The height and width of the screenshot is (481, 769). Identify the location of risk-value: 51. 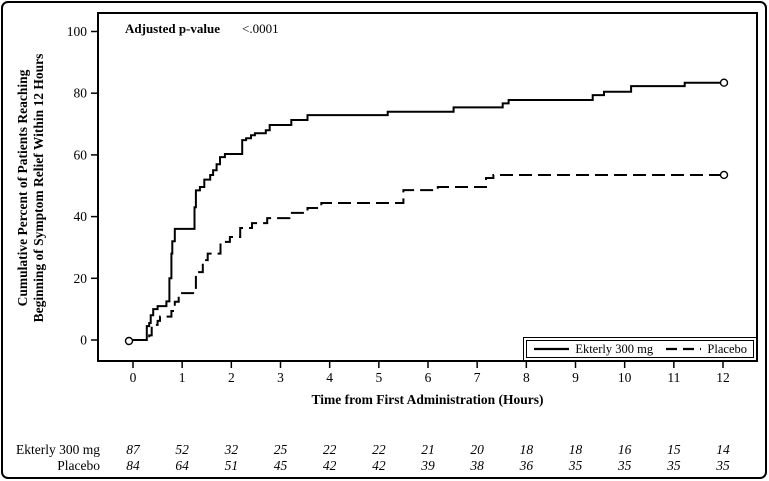
(231, 465).